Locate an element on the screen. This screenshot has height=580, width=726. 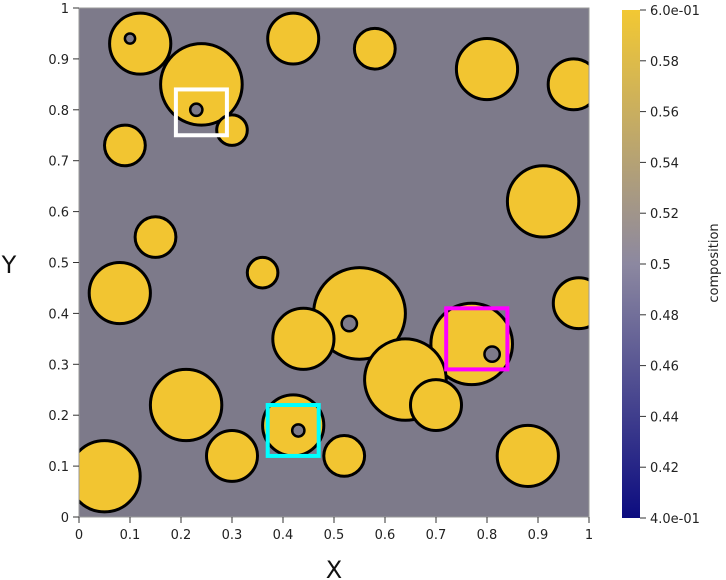
x-tick-label: 0.2 is located at coordinates (181, 535).